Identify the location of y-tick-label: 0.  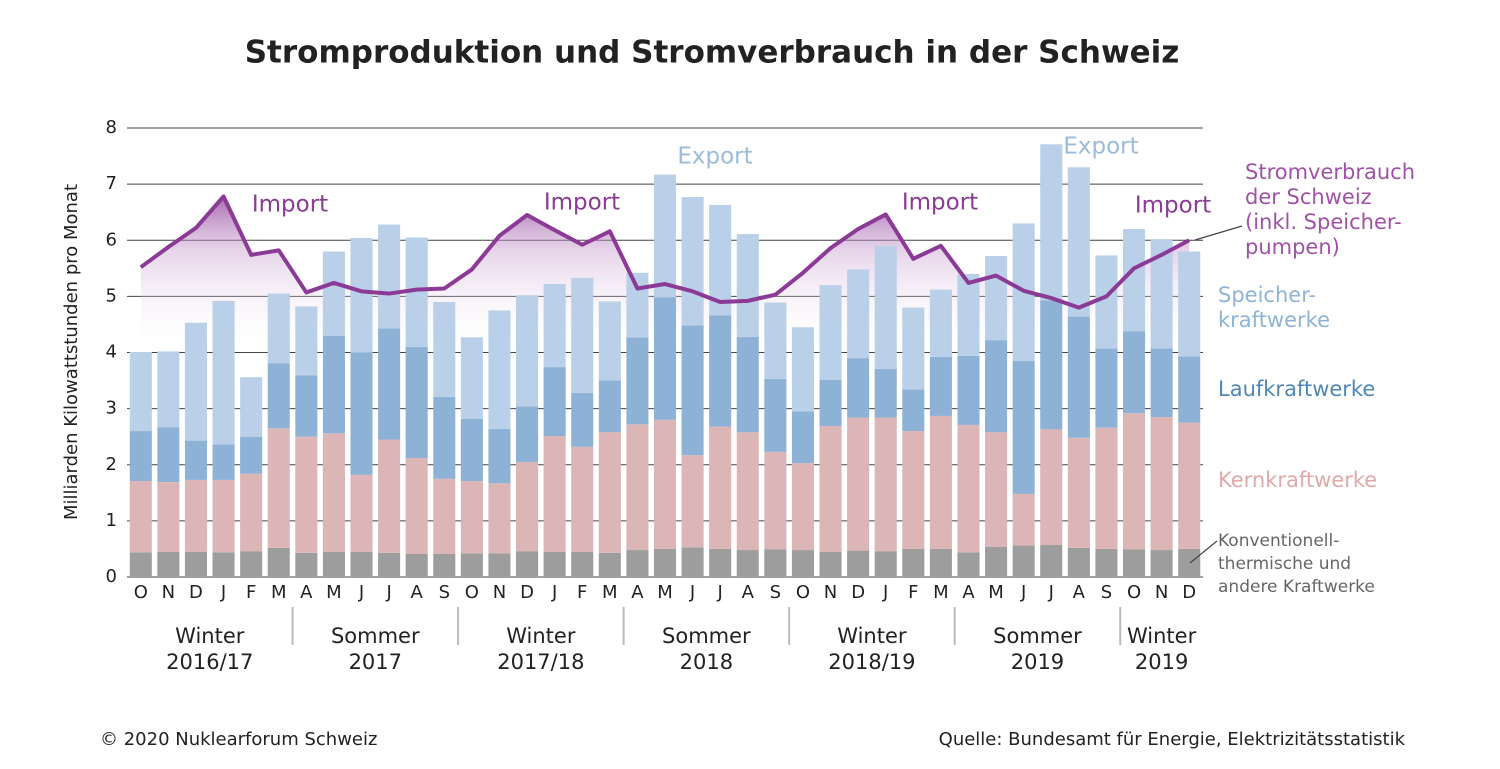
(111, 576).